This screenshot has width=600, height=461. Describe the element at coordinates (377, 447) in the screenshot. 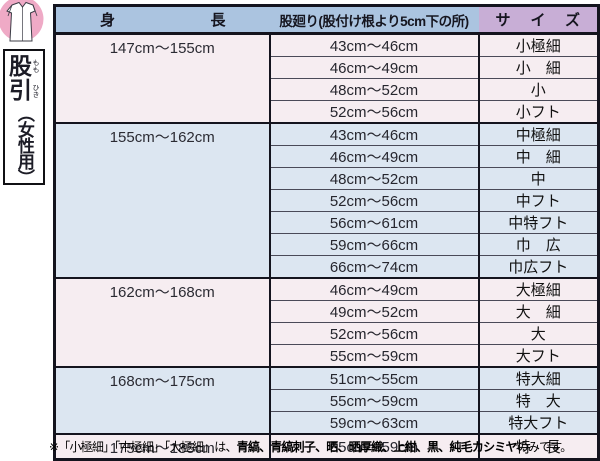

I see `footnote-materials: 青縞、青縞刺子、晒、晒厚織、上紺、黒、純毛カシミヤ` at that location.